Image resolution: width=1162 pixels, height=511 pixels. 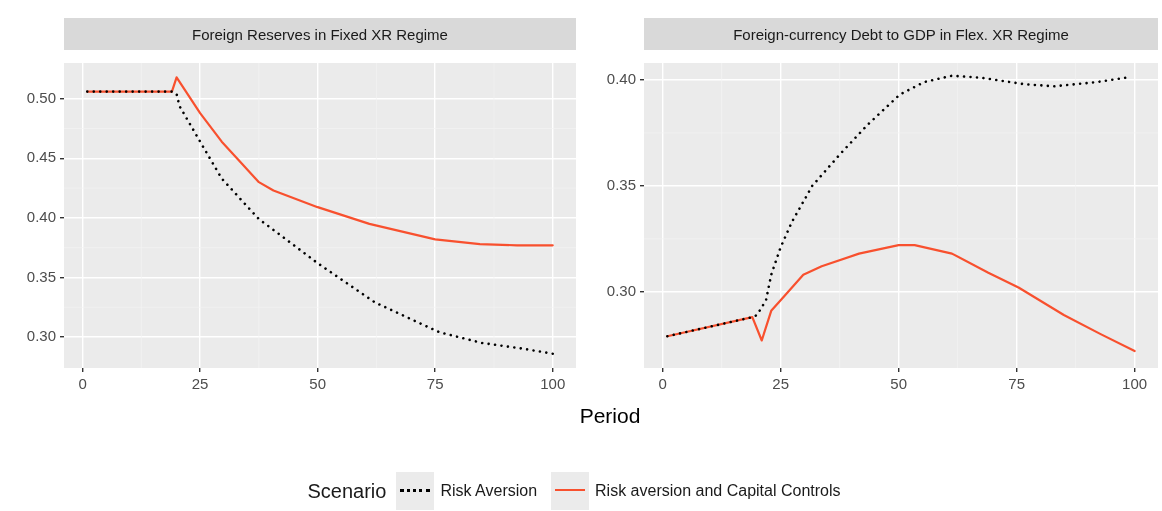 I want to click on chart-title: Foreign-currency Debt to GDP in Flex. XR Regime, so click(x=901, y=34).